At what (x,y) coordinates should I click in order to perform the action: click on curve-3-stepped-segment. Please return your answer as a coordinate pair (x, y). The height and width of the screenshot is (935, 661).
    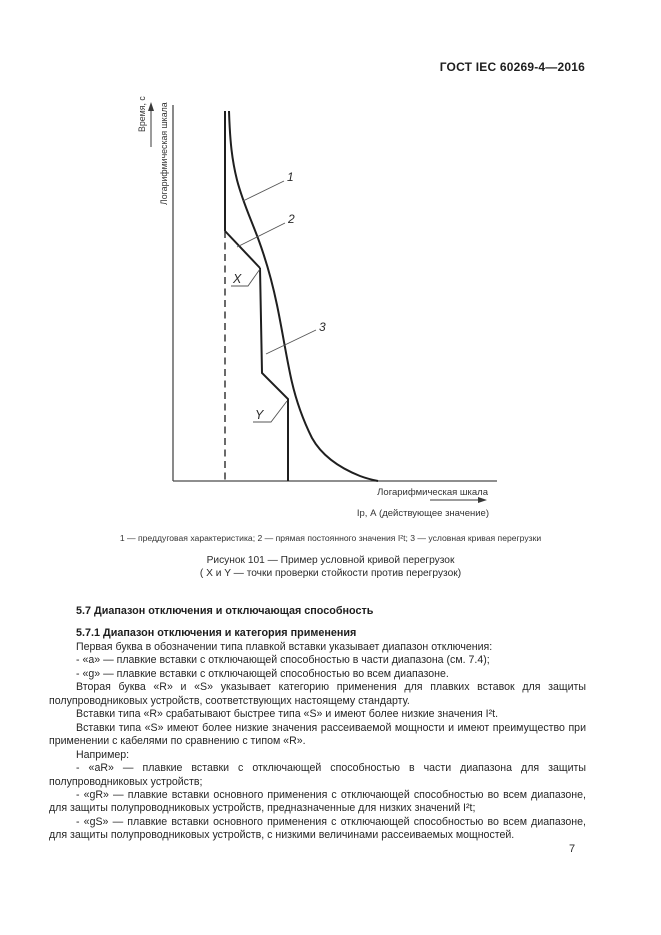
    Looking at the image, I should click on (274, 374).